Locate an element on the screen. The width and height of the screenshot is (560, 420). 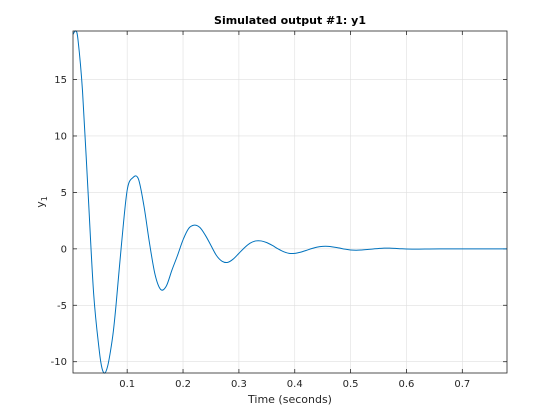
y-tick-label: 0 is located at coordinates (64, 249).